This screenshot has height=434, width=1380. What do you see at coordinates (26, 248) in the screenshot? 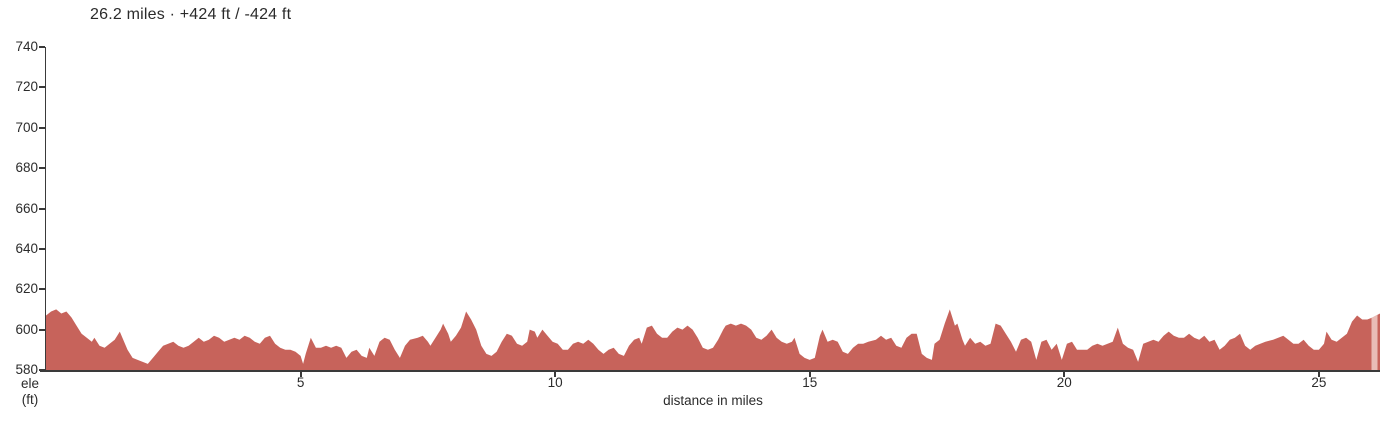
I see `y-tick-label: 640` at bounding box center [26, 248].